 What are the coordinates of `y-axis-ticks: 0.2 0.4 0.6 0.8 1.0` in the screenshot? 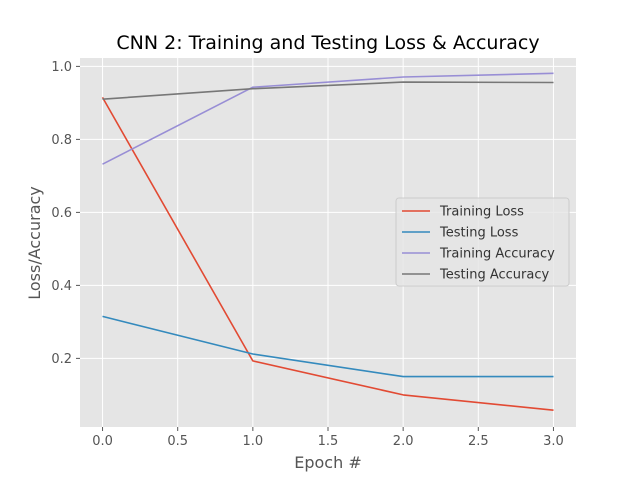 It's located at (65, 213).